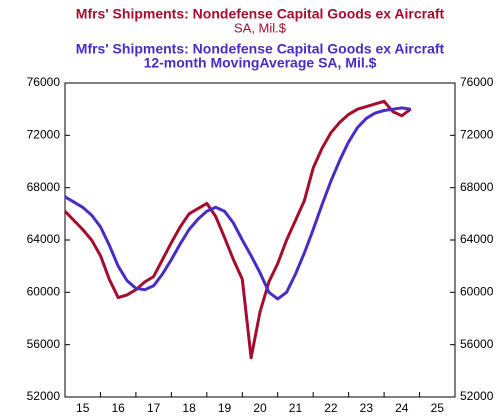 This screenshot has width=500, height=420. Describe the element at coordinates (331, 408) in the screenshot. I see `x-tick-label: 22` at that location.